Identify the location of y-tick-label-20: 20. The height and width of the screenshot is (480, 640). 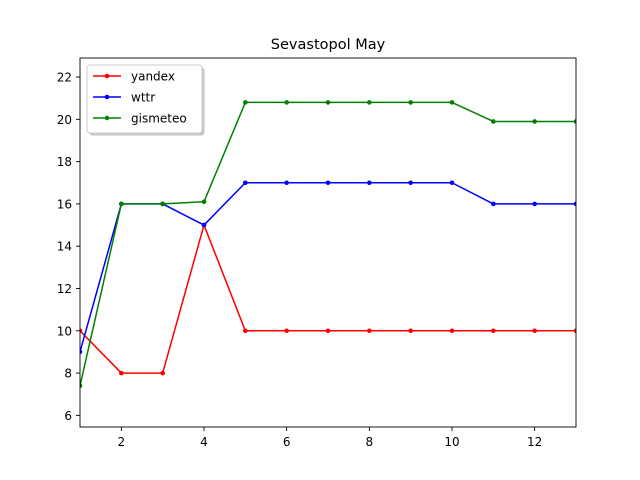
(64, 120).